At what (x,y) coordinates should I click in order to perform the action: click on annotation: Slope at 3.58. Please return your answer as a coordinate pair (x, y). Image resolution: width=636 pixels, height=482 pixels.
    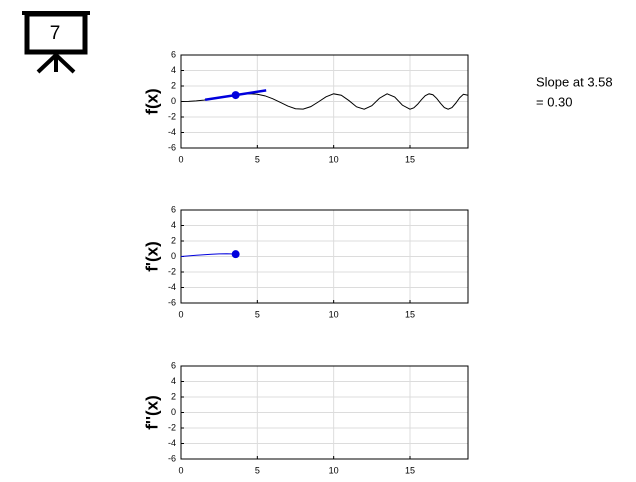
    Looking at the image, I should click on (574, 81).